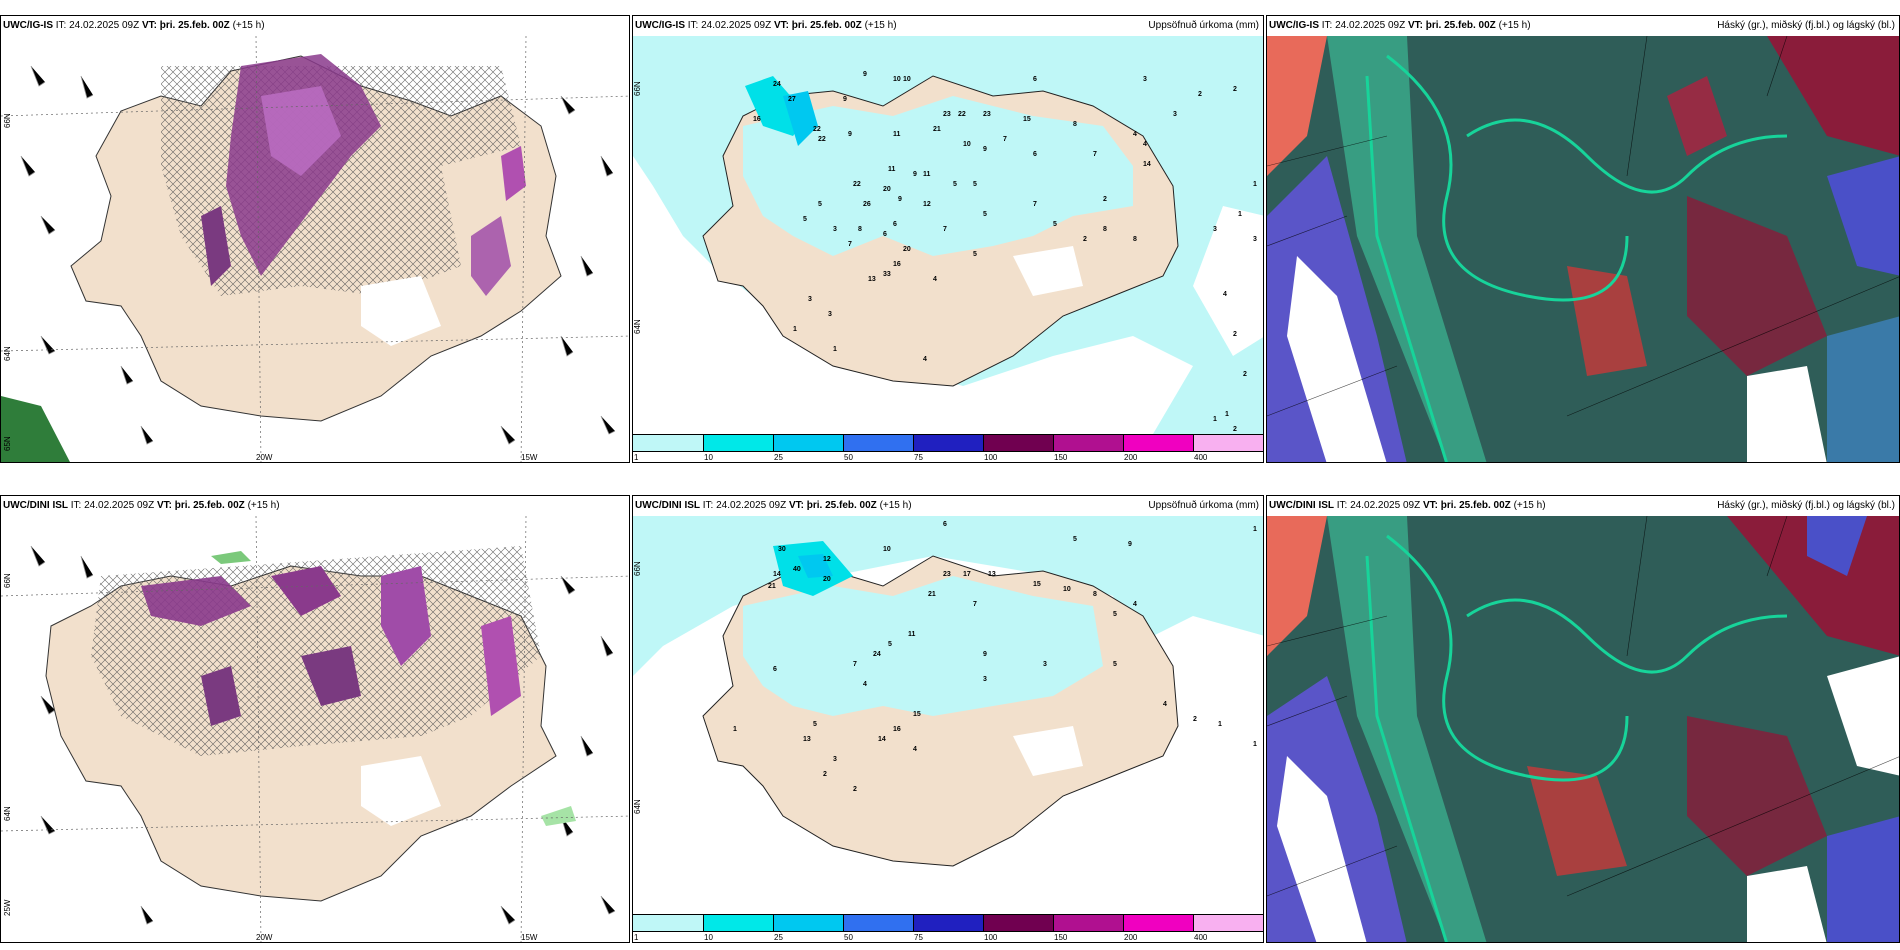  Describe the element at coordinates (264, 457) in the screenshot. I see `lon-label-20w: 20W` at that location.